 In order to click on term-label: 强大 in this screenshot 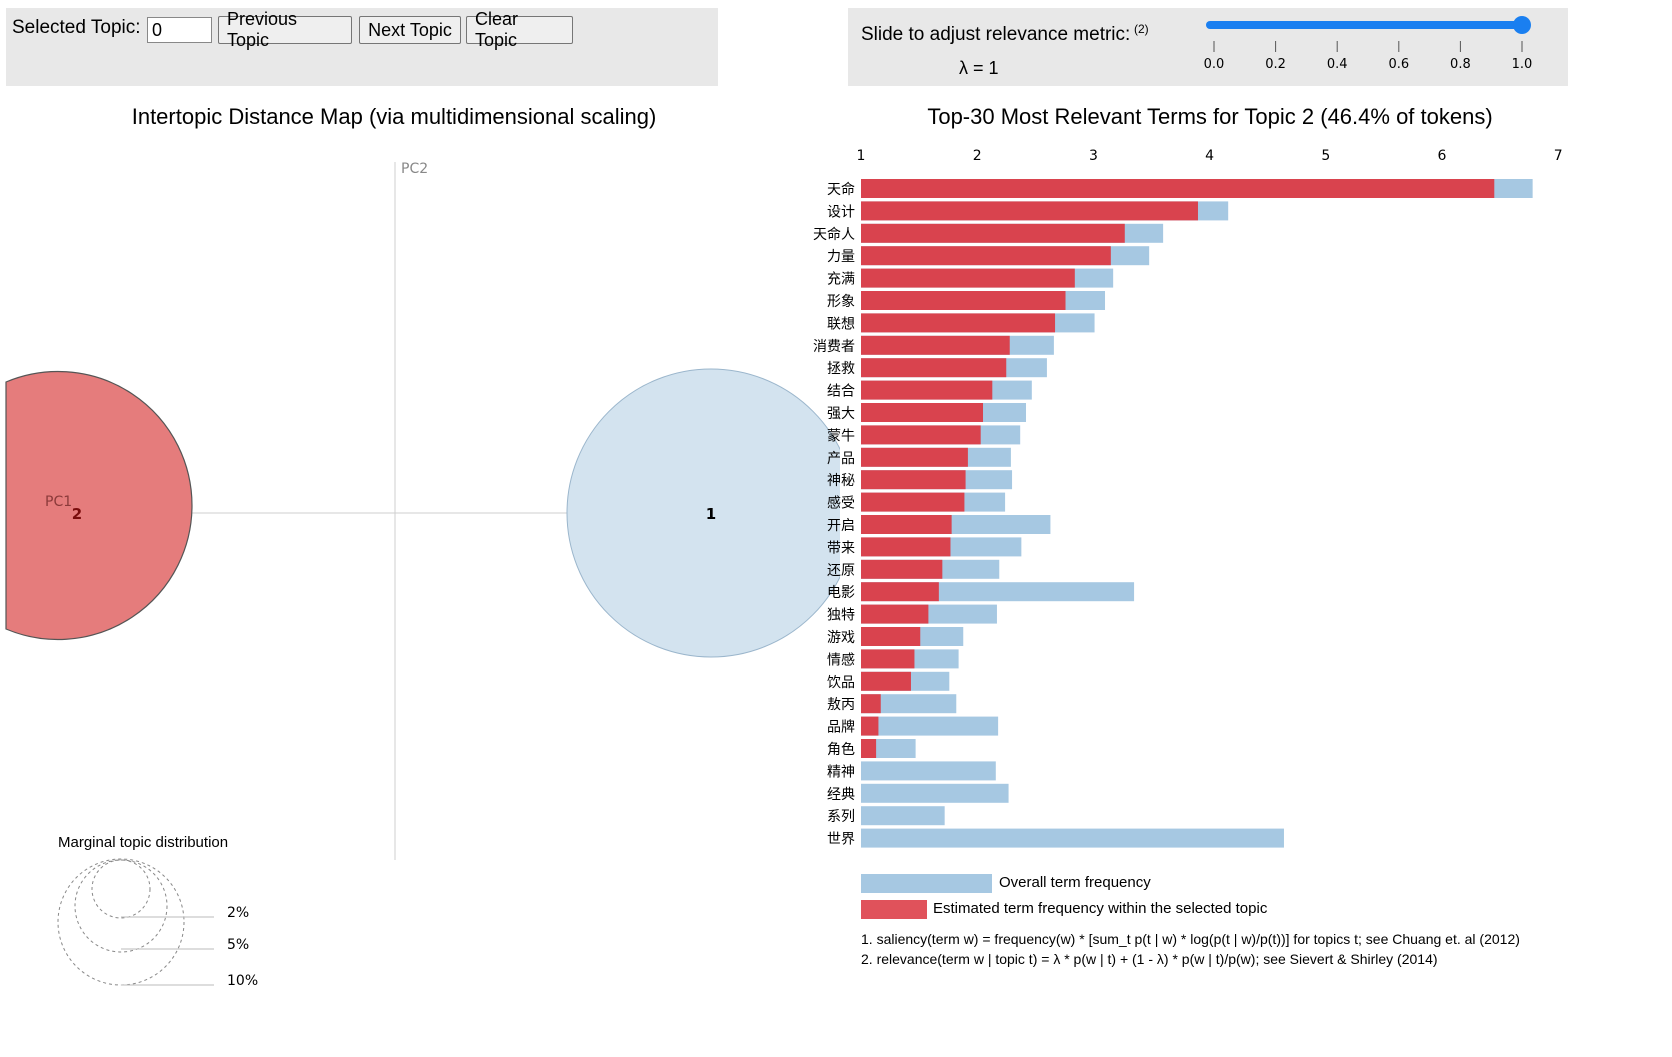, I will do `click(841, 414)`.